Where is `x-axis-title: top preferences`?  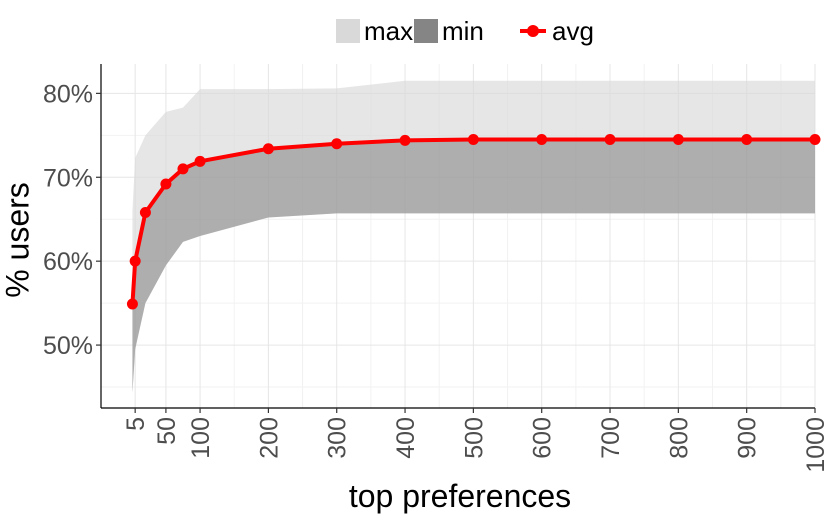 x-axis-title: top preferences is located at coordinates (460, 496).